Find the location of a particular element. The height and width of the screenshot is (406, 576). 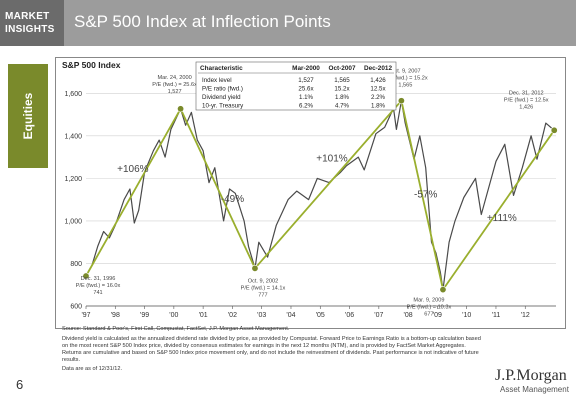

x-tick-label: '06 is located at coordinates (349, 315).